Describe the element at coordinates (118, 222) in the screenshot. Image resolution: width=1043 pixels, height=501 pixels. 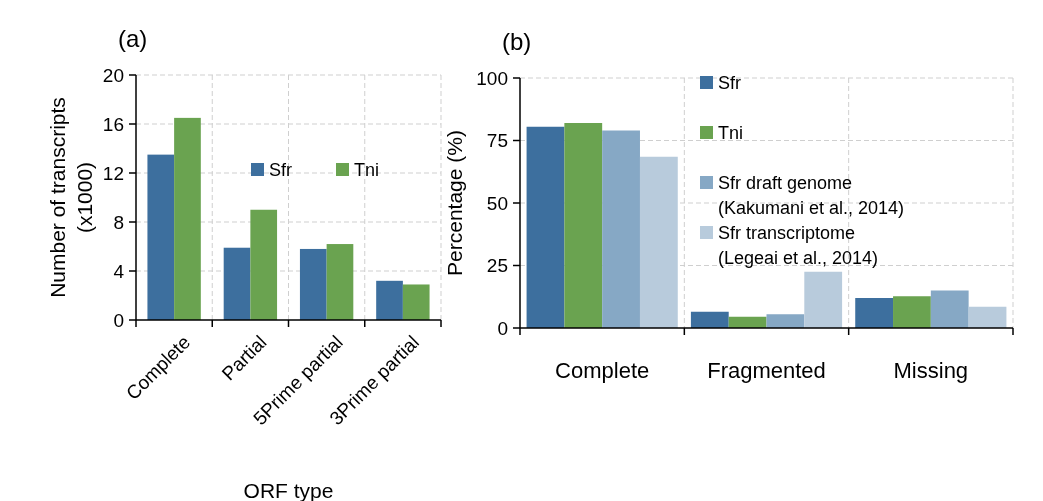
I see `y-tick-label: 8` at that location.